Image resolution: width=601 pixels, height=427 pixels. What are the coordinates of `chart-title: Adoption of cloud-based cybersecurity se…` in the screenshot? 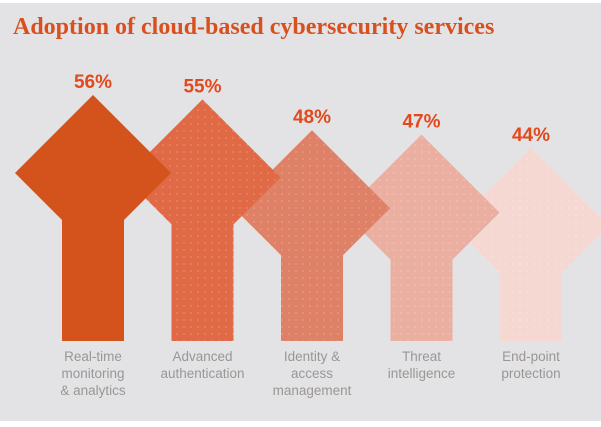 It's located at (254, 27).